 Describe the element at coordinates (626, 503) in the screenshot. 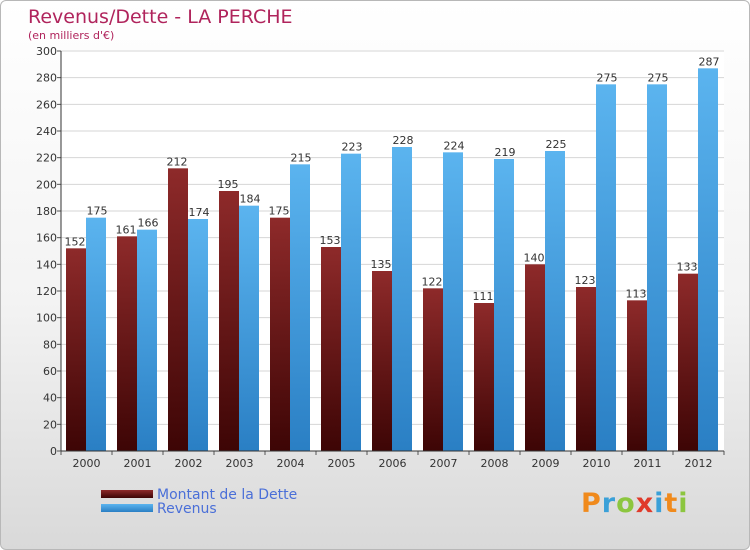

I see `logo-letter: o` at that location.